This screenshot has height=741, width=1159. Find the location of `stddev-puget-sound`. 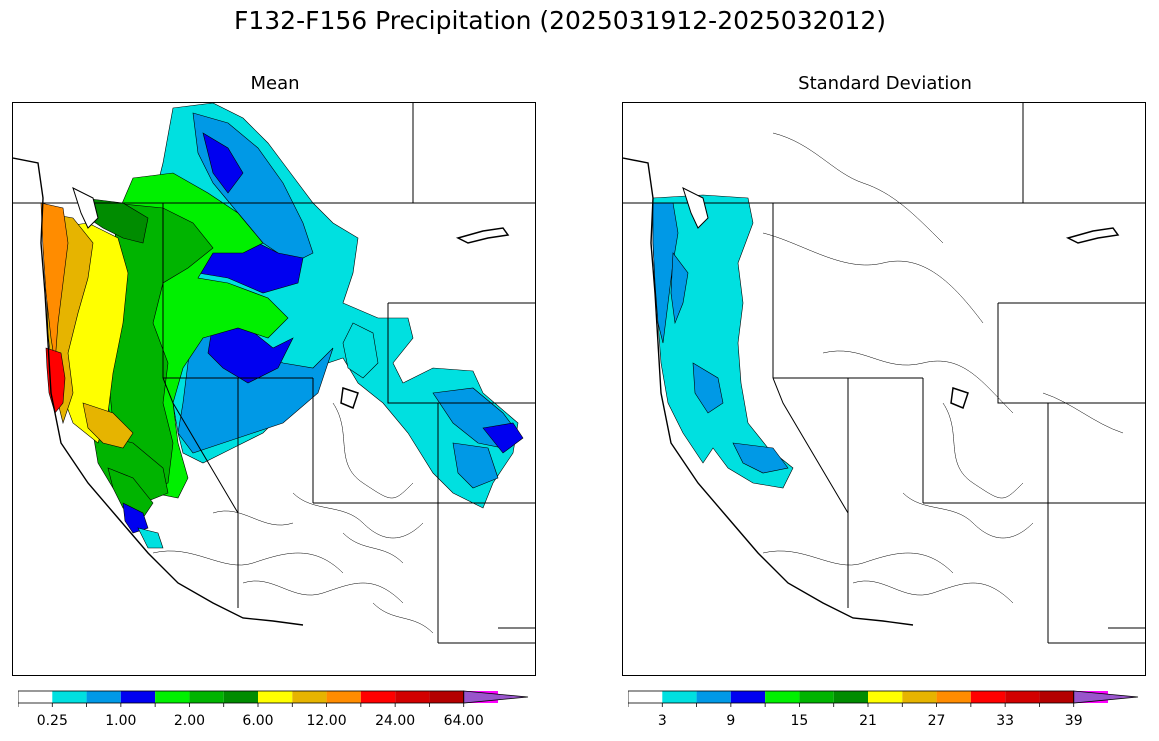

stddev-puget-sound is located at coordinates (695, 208).